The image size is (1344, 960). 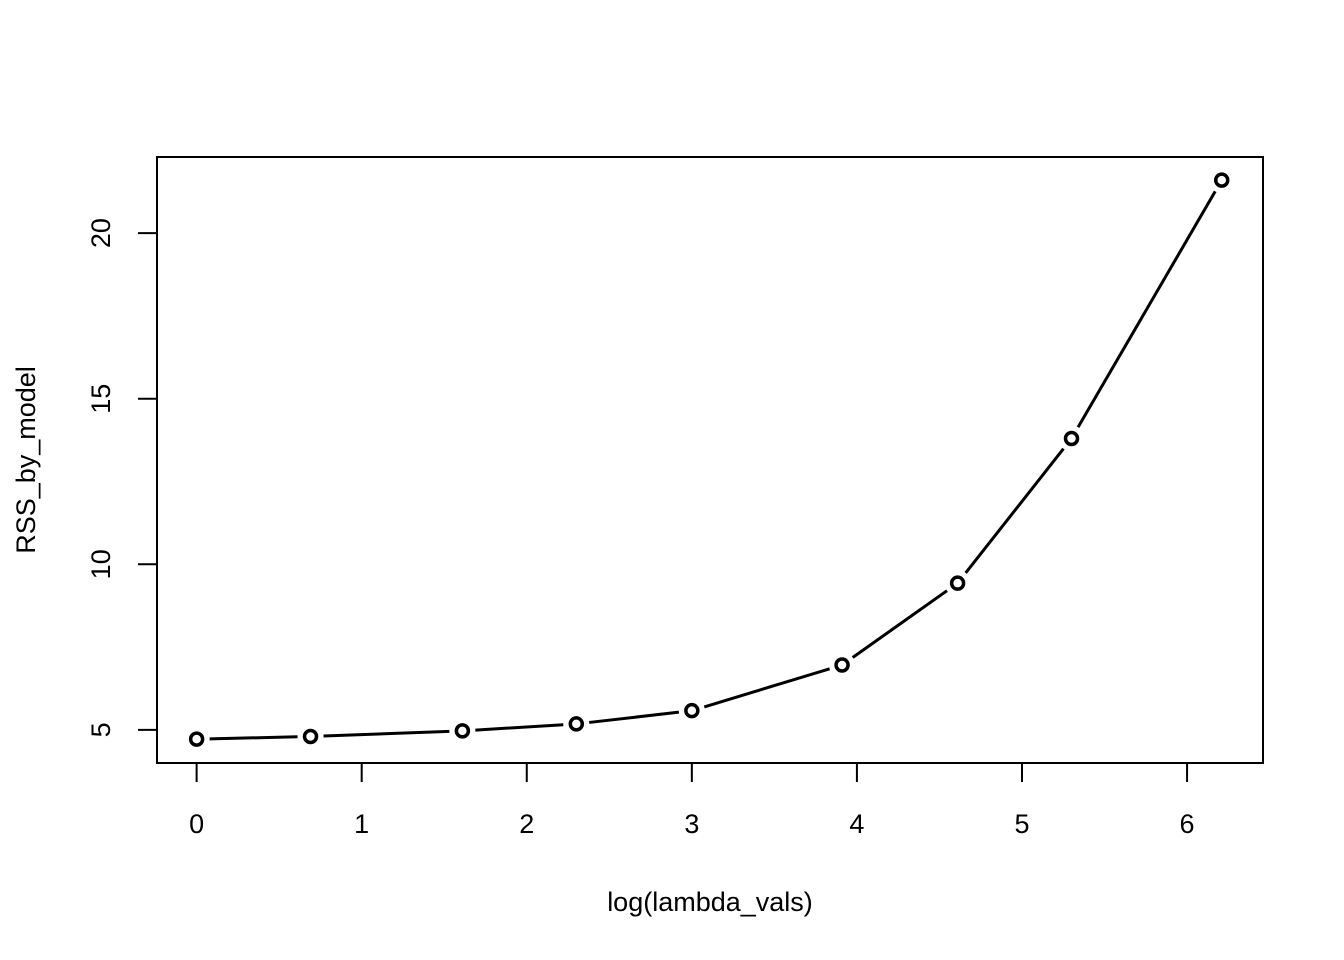 What do you see at coordinates (101, 729) in the screenshot?
I see `y-tick-label: 5` at bounding box center [101, 729].